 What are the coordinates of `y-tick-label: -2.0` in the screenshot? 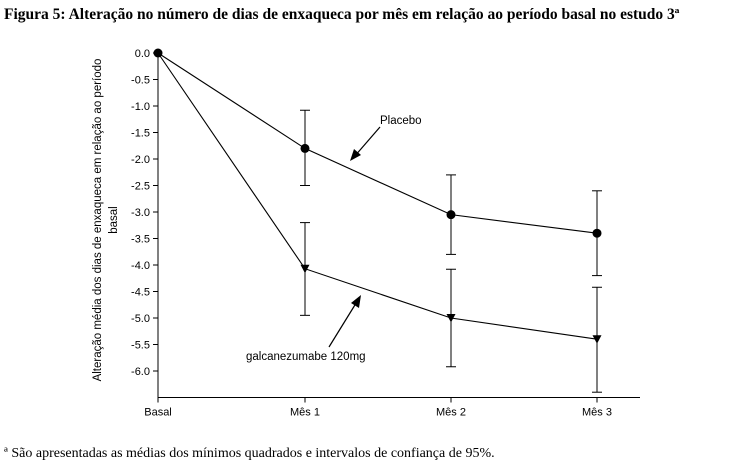 It's located at (140, 160).